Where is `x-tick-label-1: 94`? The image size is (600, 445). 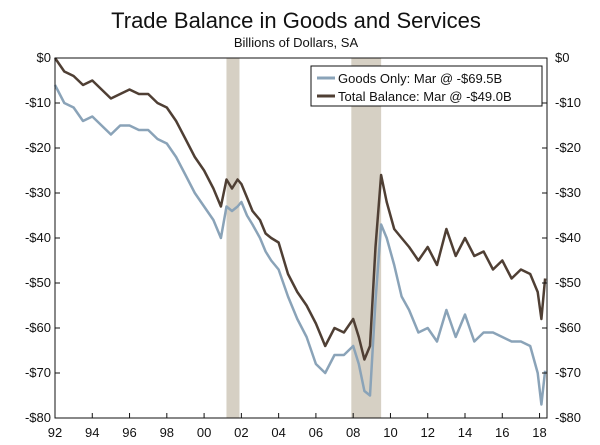 x-tick-label-1: 94 is located at coordinates (92, 432).